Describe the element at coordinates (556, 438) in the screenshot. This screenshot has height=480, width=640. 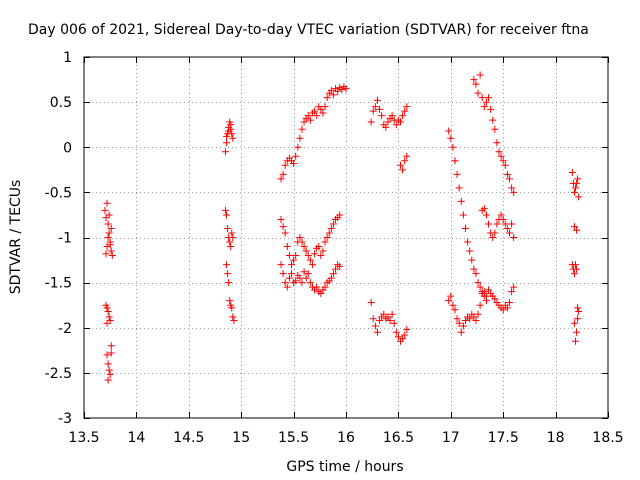
I see `x-tick-label: 18` at that location.